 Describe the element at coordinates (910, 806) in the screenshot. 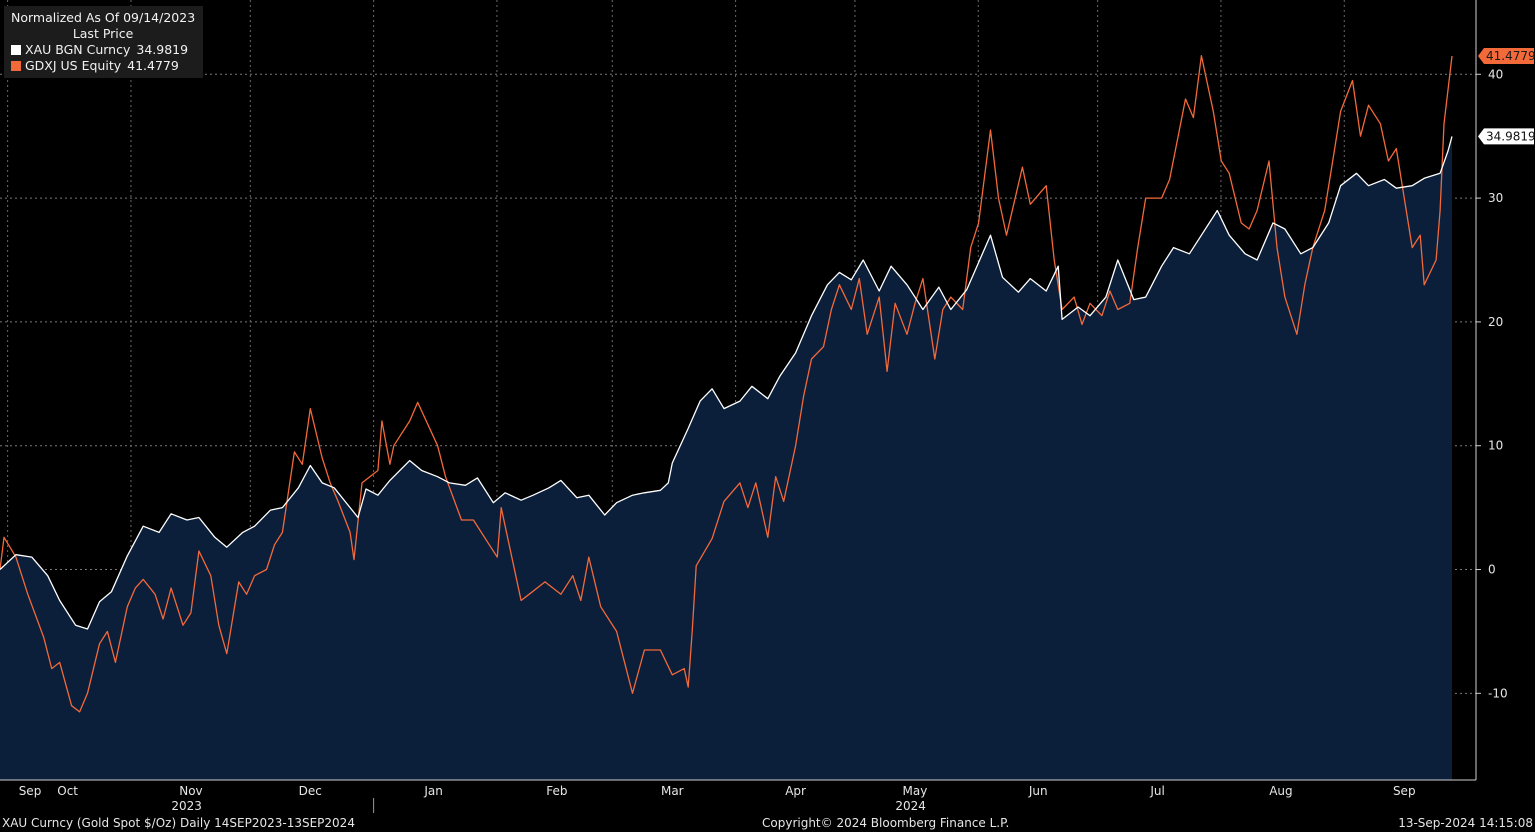

I see `year-label: 2024` at that location.